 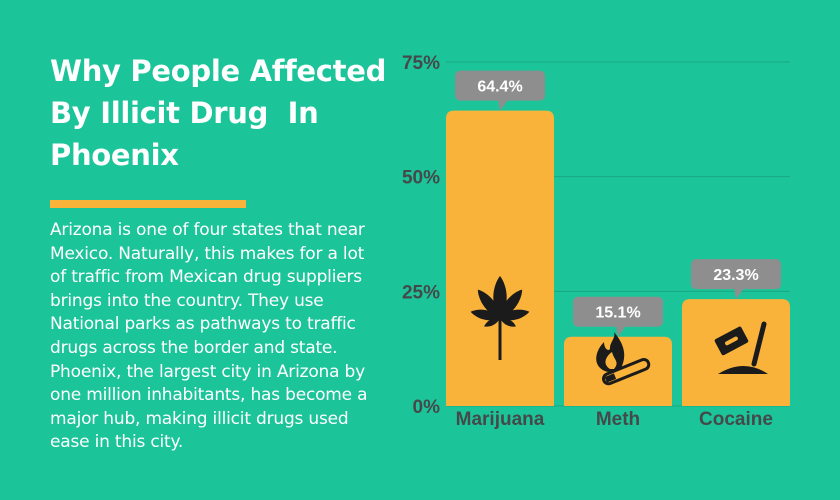 What do you see at coordinates (623, 359) in the screenshot?
I see `burning-pipe-icon` at bounding box center [623, 359].